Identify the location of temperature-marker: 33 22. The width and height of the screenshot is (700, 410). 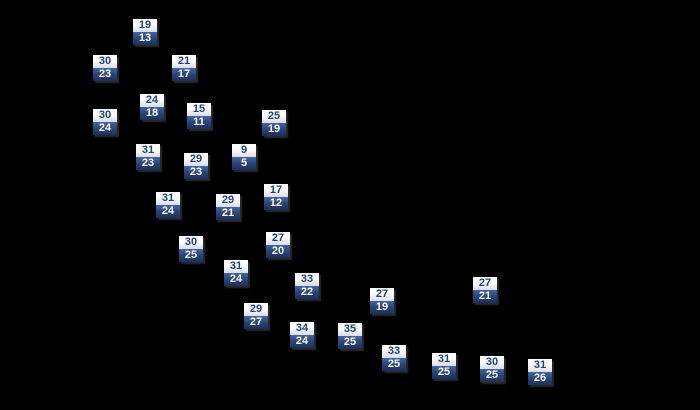
(307, 286).